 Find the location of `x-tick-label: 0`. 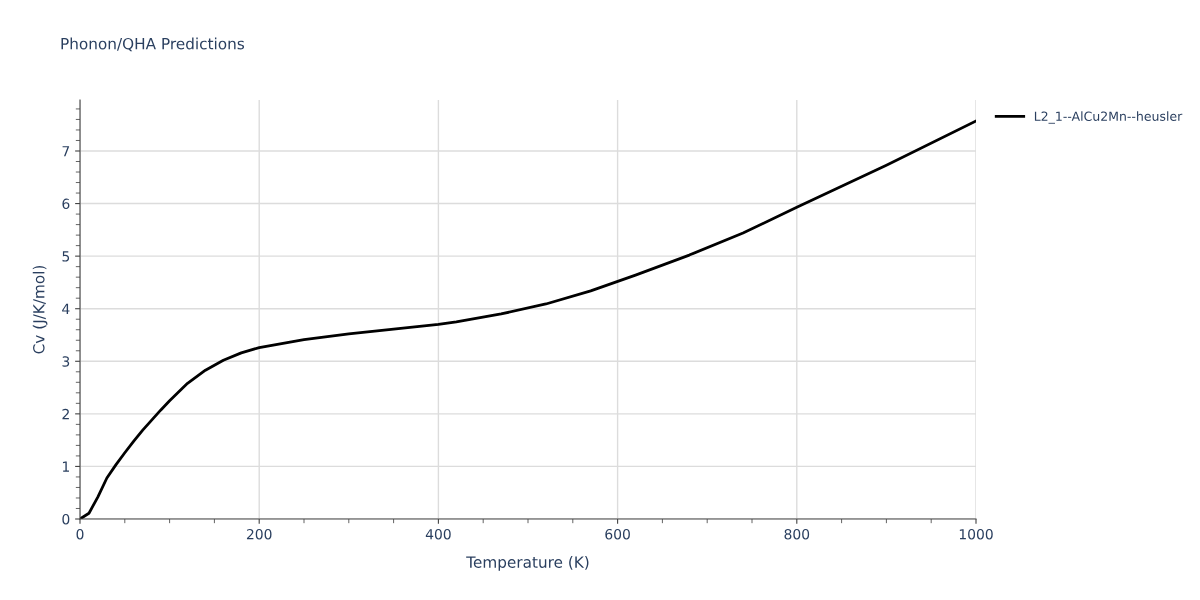

x-tick-label: 0 is located at coordinates (80, 534).